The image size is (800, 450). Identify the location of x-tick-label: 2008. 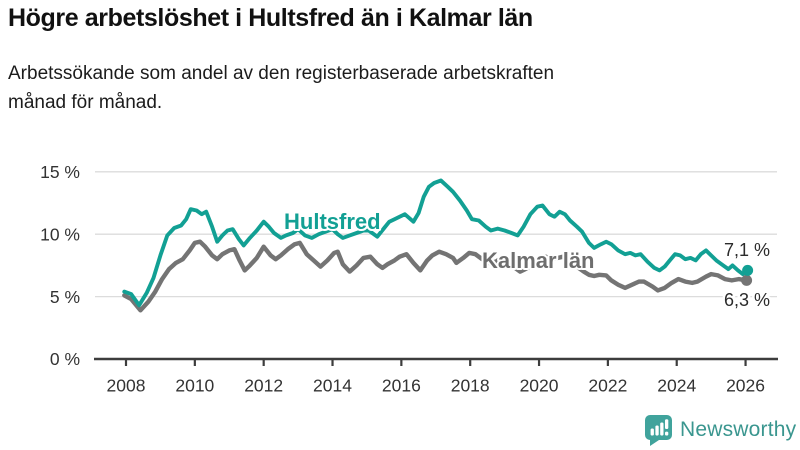
(126, 386).